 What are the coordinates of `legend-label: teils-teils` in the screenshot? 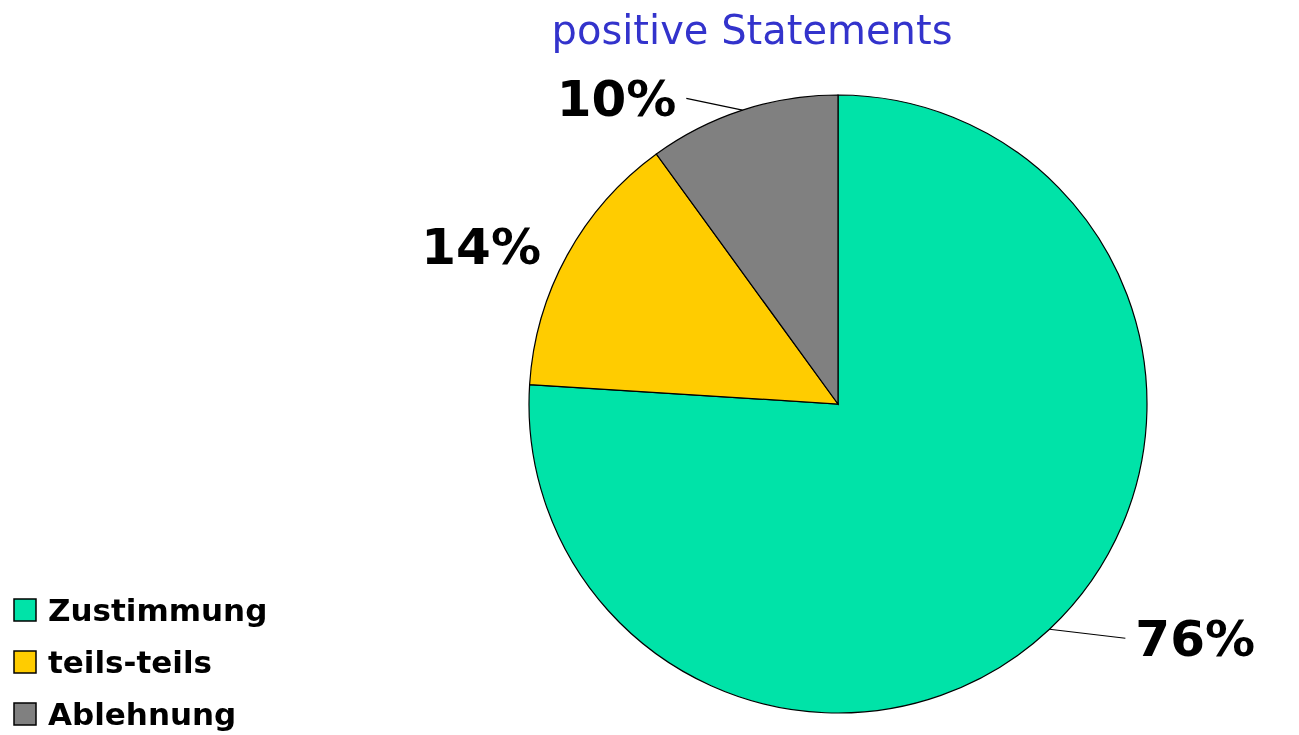 It's located at (130, 661).